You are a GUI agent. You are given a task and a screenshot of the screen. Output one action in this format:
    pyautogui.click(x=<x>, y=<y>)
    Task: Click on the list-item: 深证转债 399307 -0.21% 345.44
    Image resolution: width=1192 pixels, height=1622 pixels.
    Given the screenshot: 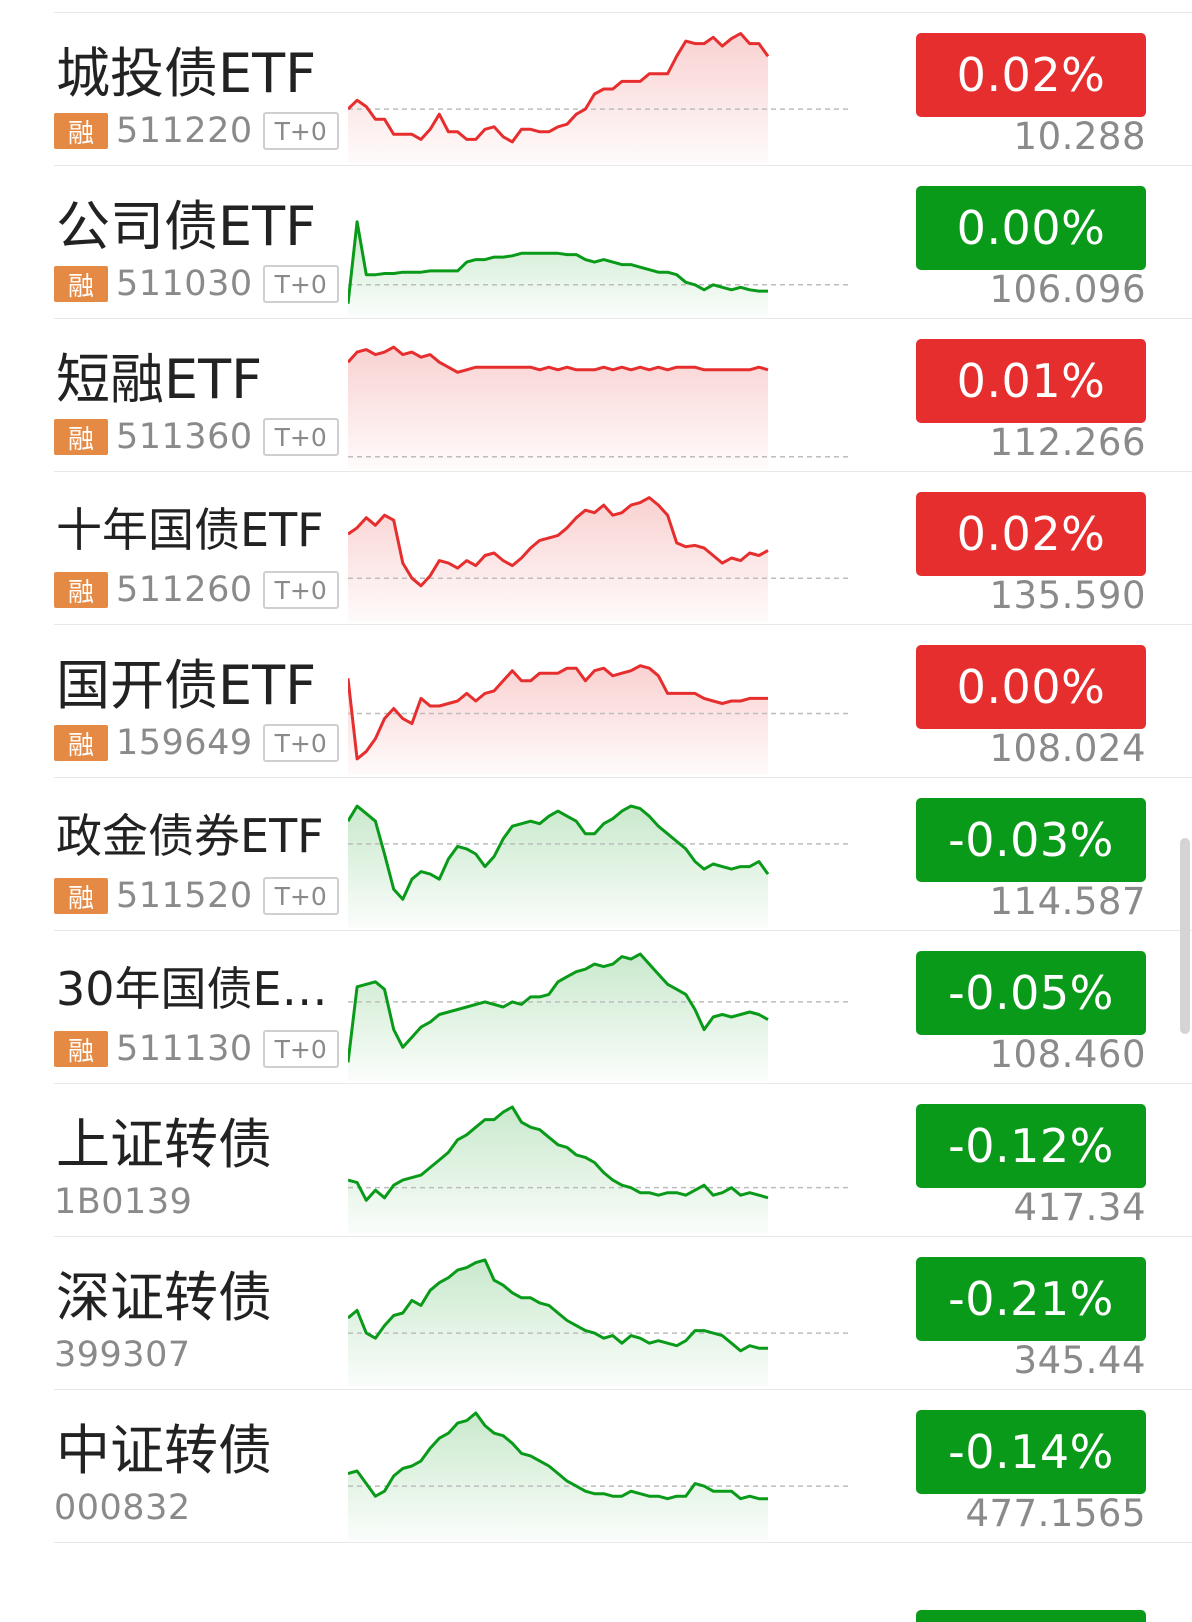 What is the action you would take?
    pyautogui.click(x=596, y=1313)
    